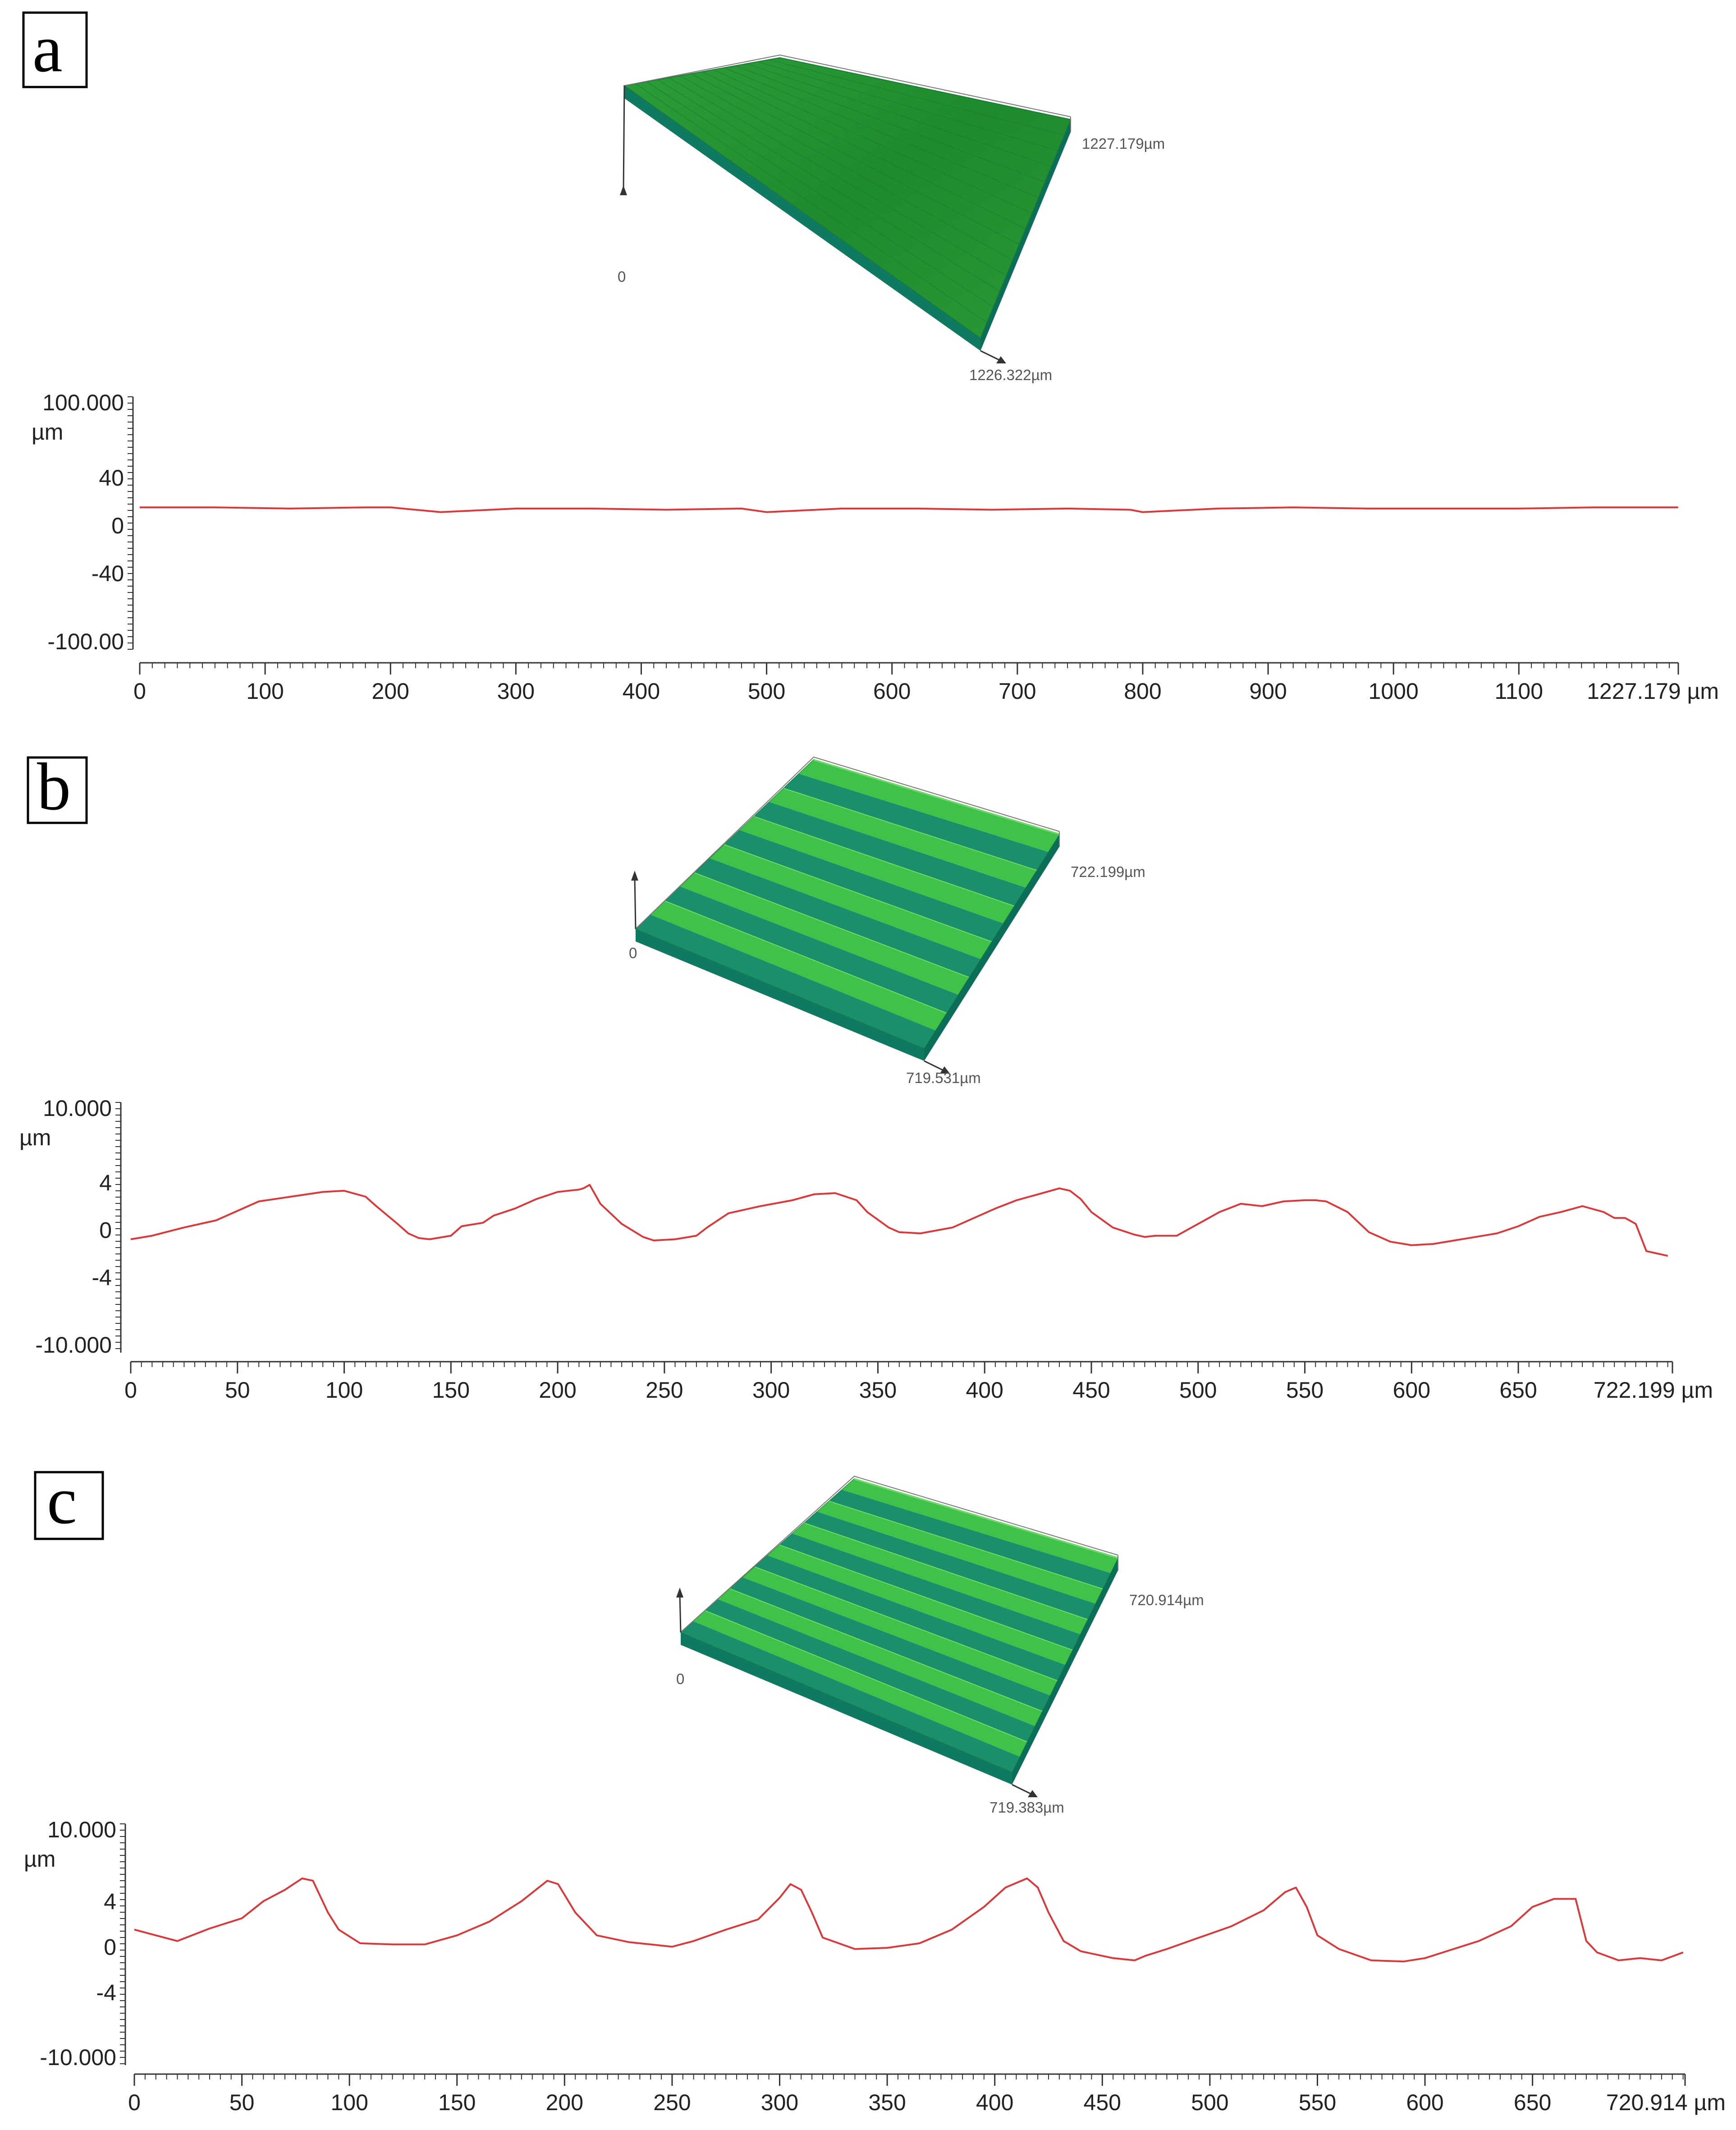  I want to click on x-tick-label: 350, so click(887, 2102).